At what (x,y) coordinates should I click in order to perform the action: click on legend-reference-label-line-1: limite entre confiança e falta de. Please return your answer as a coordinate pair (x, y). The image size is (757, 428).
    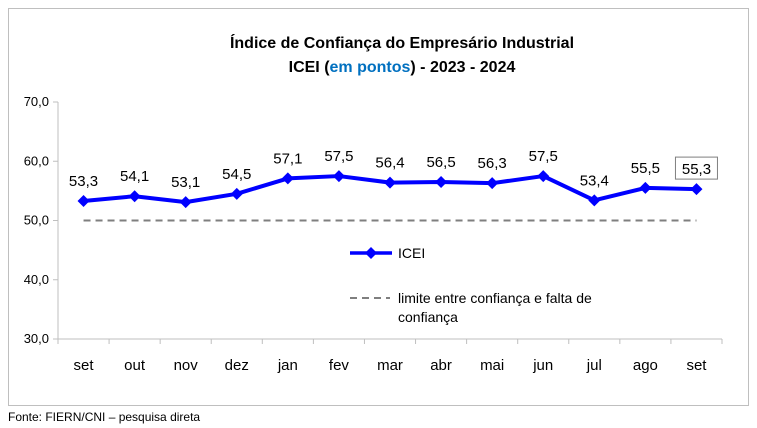
    Looking at the image, I should click on (495, 298).